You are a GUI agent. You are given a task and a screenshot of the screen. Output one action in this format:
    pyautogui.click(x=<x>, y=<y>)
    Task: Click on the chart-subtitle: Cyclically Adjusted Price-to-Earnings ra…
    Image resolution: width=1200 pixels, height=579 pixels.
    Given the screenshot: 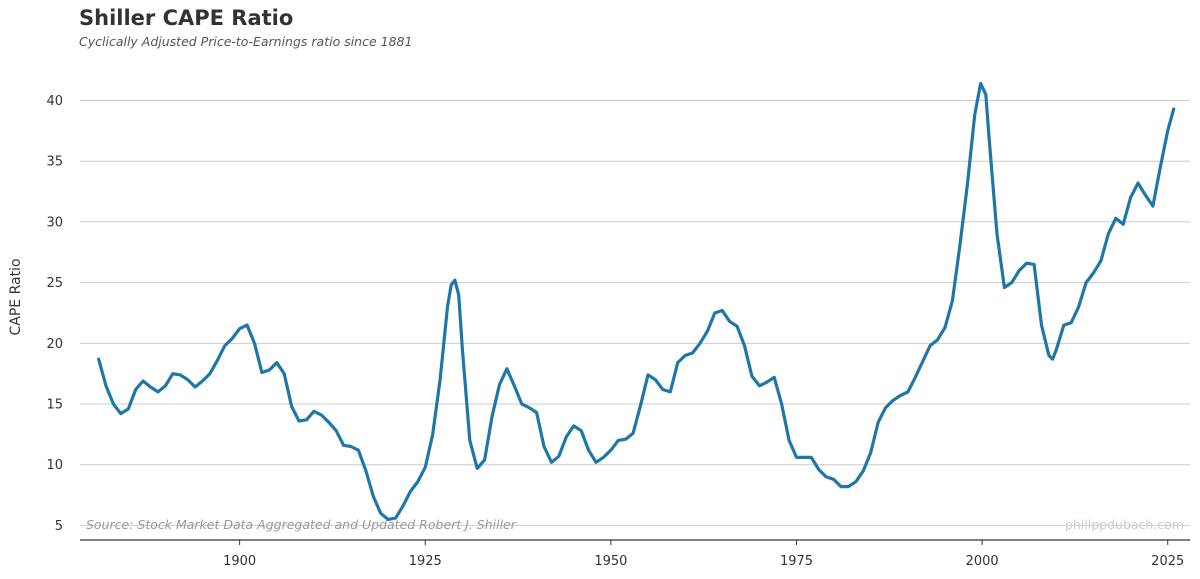 What is the action you would take?
    pyautogui.click(x=246, y=41)
    